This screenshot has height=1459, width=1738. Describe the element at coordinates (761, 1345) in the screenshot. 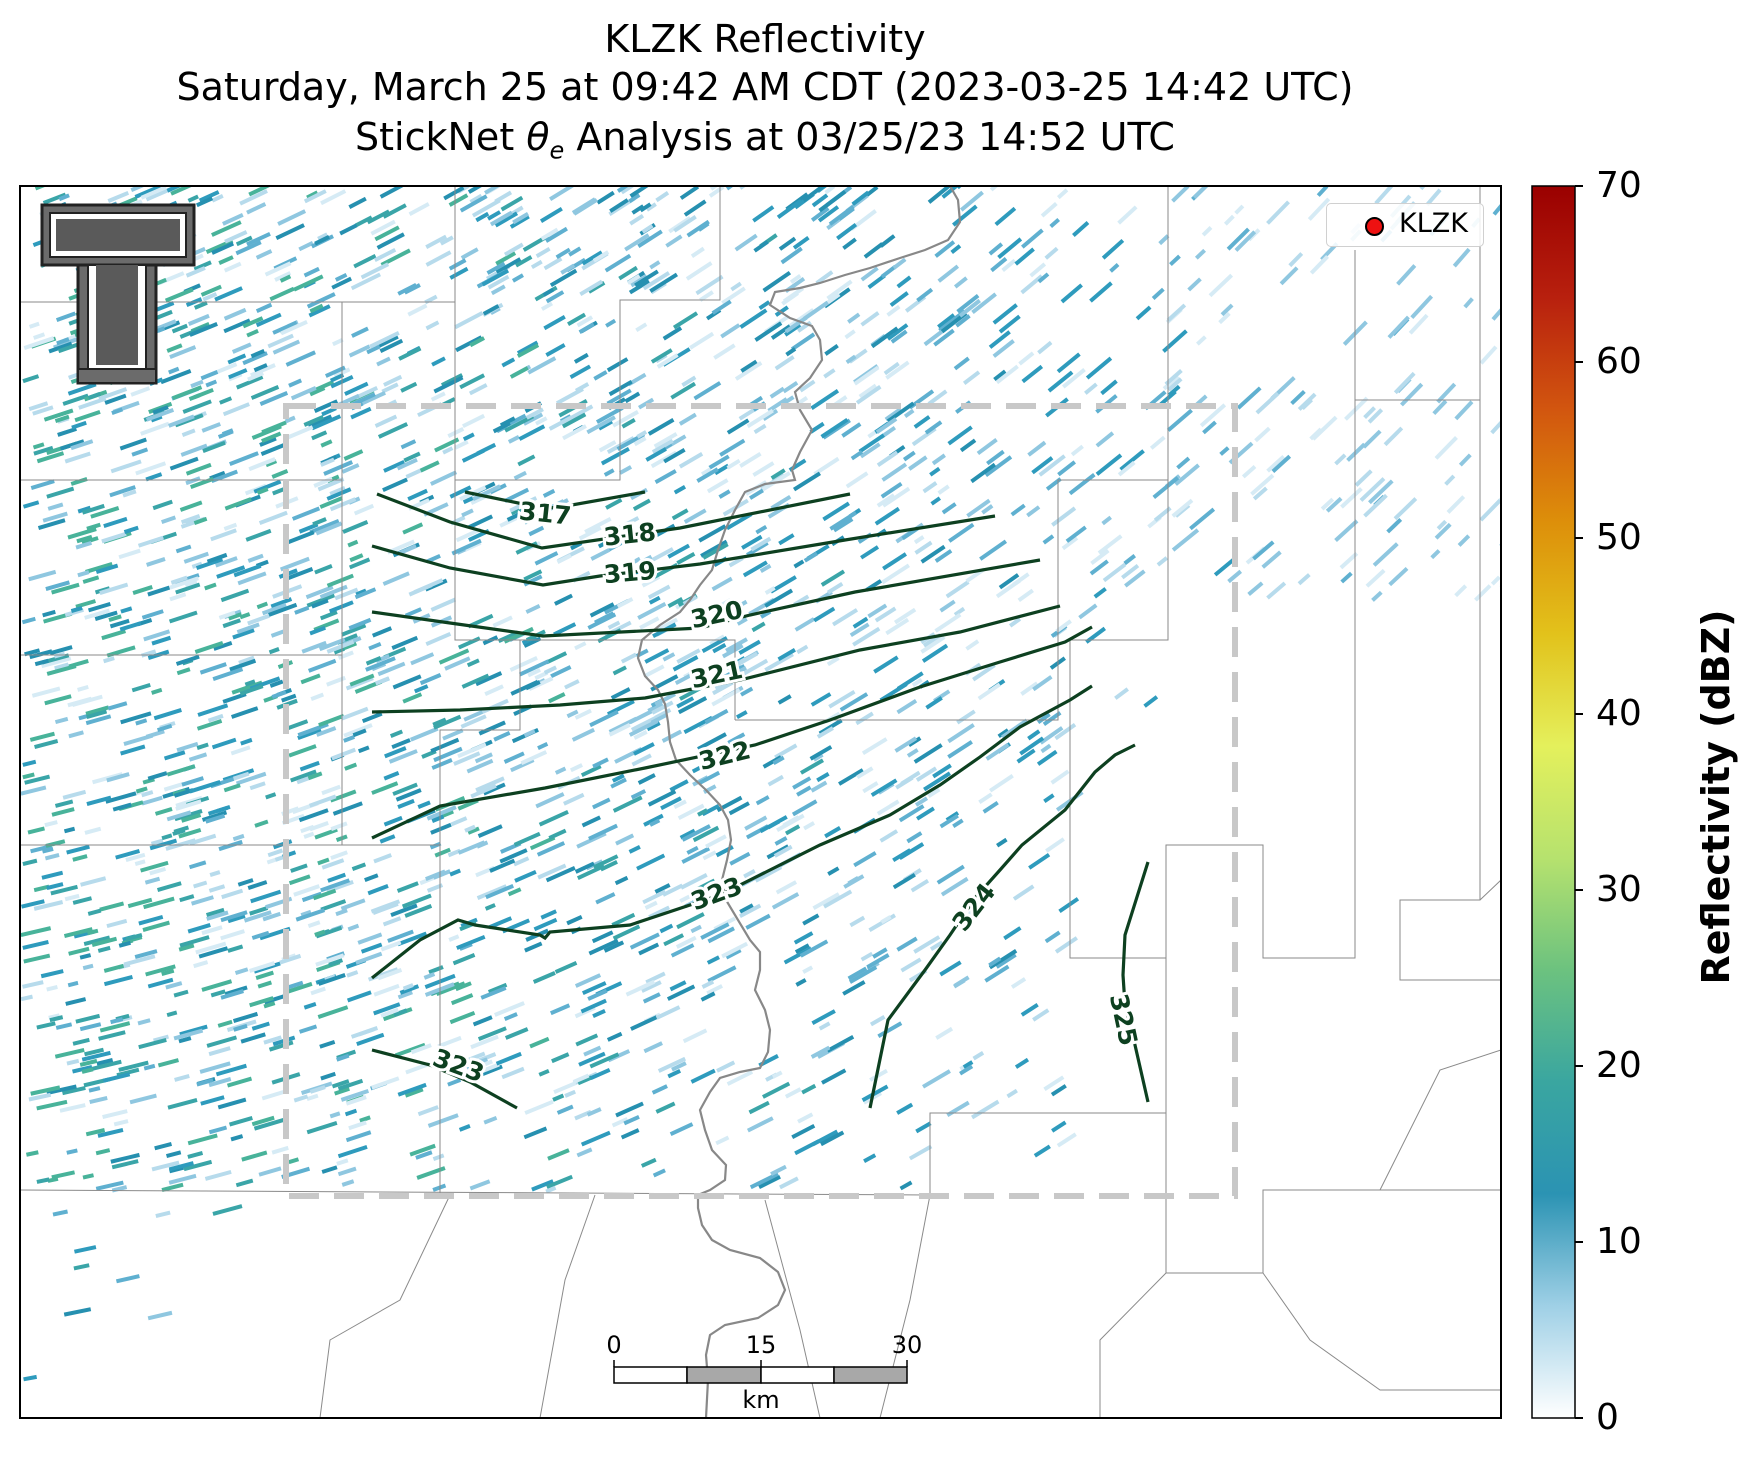

I see `scale-tick-15: 15` at that location.